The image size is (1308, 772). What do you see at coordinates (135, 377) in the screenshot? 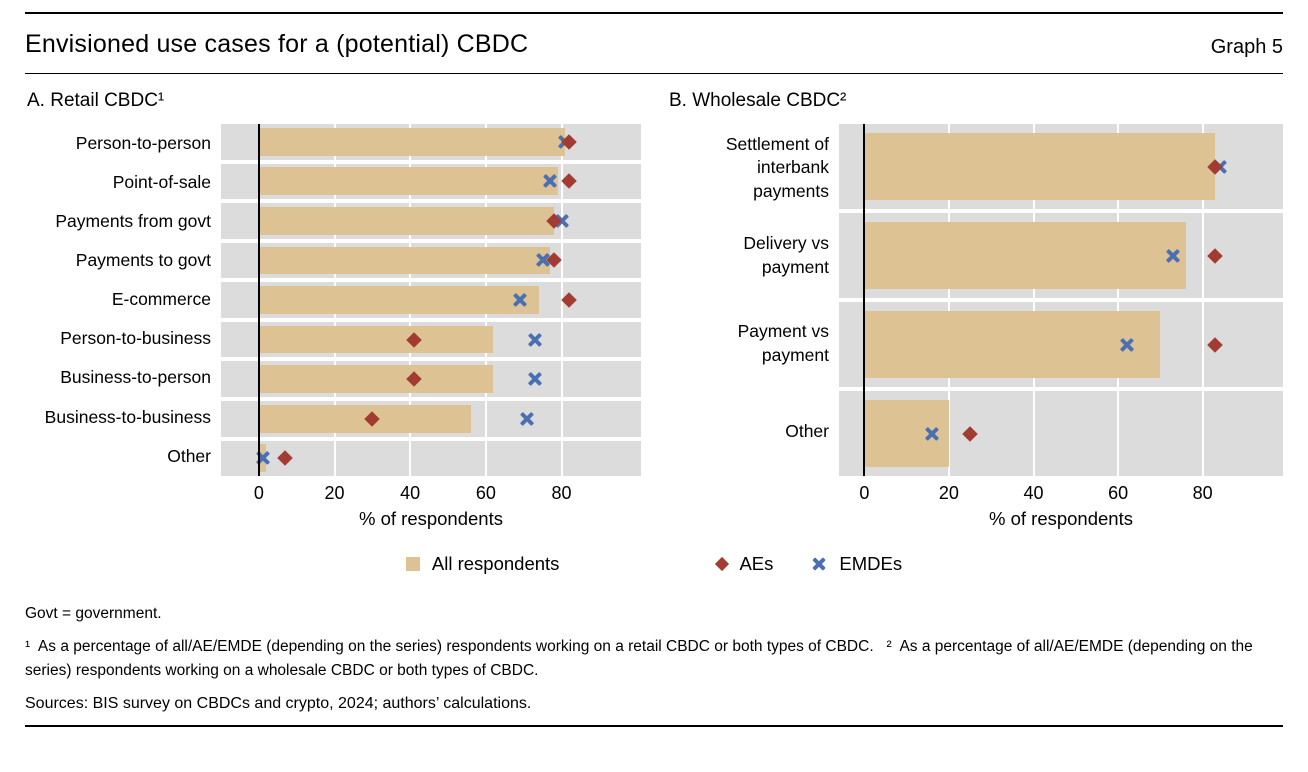
I see `category-label: Business-to-person` at bounding box center [135, 377].